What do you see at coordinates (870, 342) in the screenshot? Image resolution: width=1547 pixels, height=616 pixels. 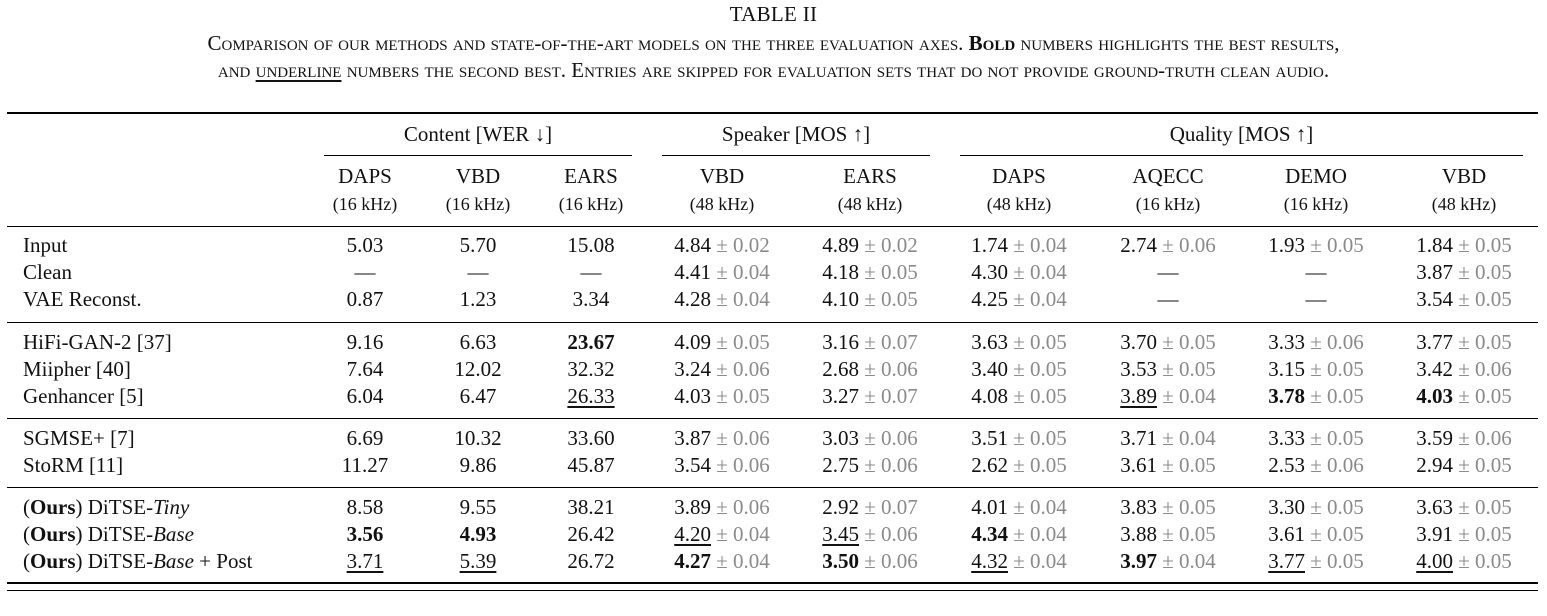 I see `table-cell: 3.16 ± 0.07` at bounding box center [870, 342].